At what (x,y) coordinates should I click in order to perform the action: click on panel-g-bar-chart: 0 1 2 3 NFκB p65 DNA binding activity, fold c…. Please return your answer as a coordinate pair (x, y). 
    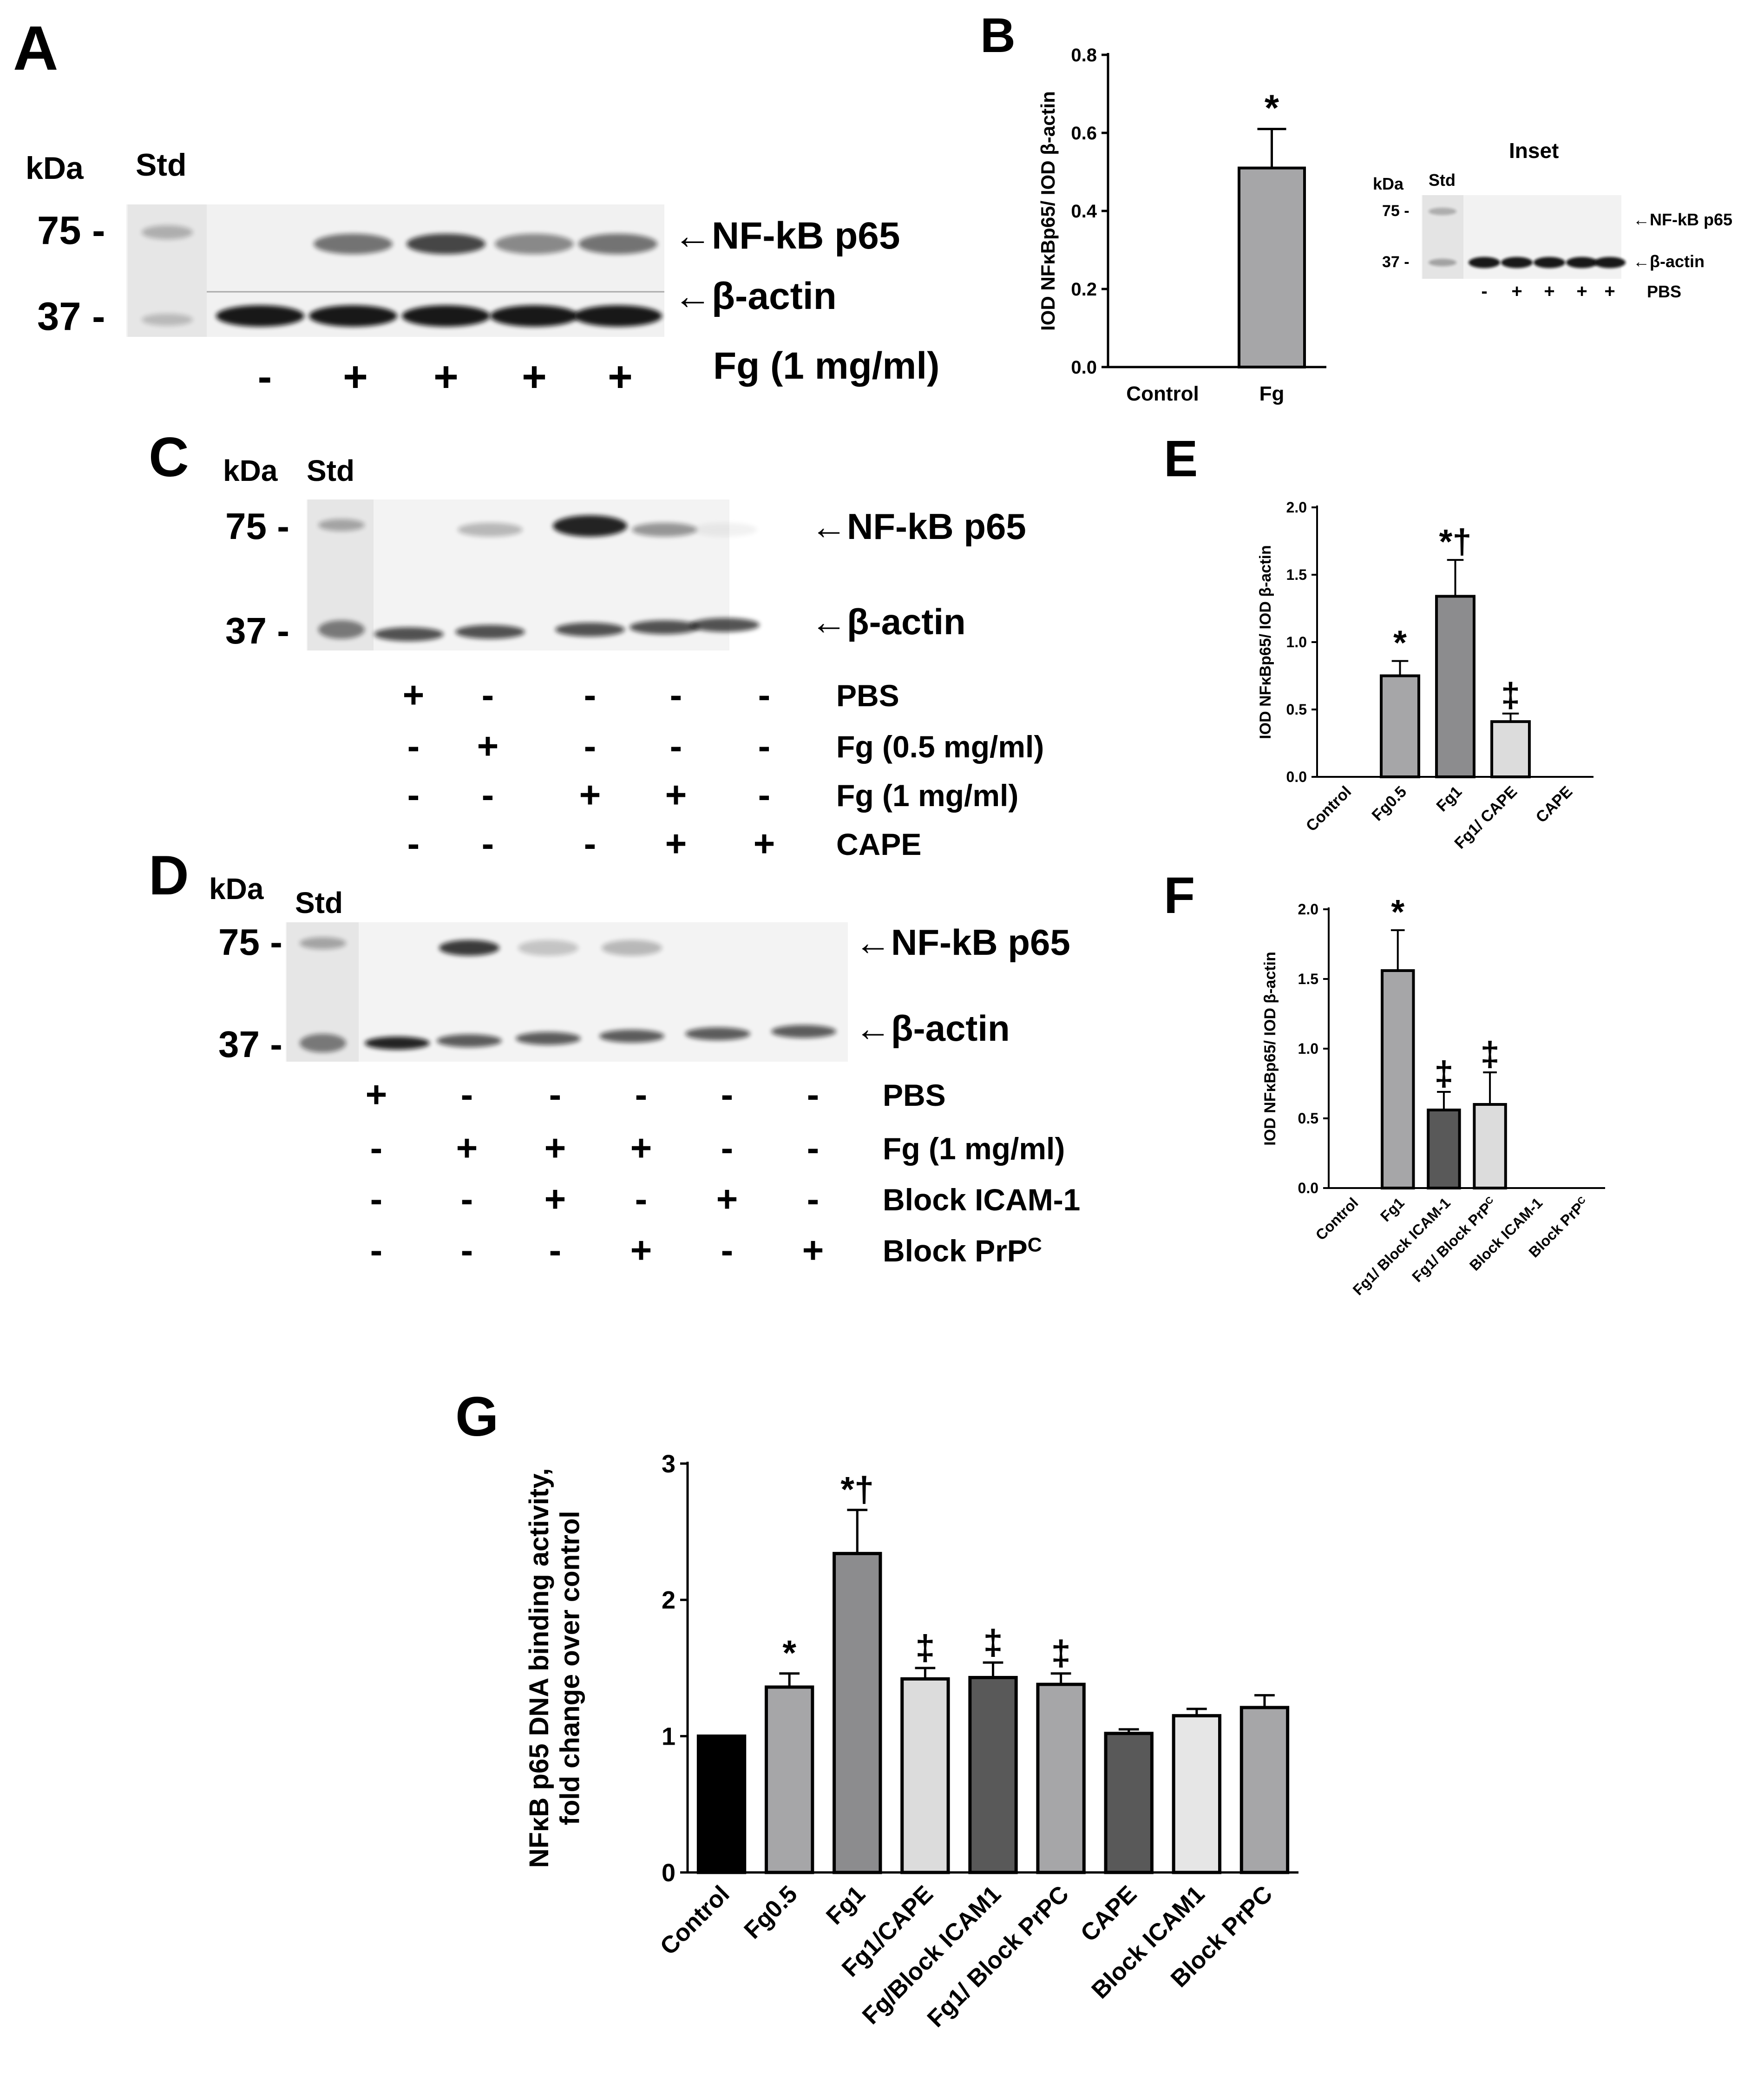
    Looking at the image, I should click on (911, 1741).